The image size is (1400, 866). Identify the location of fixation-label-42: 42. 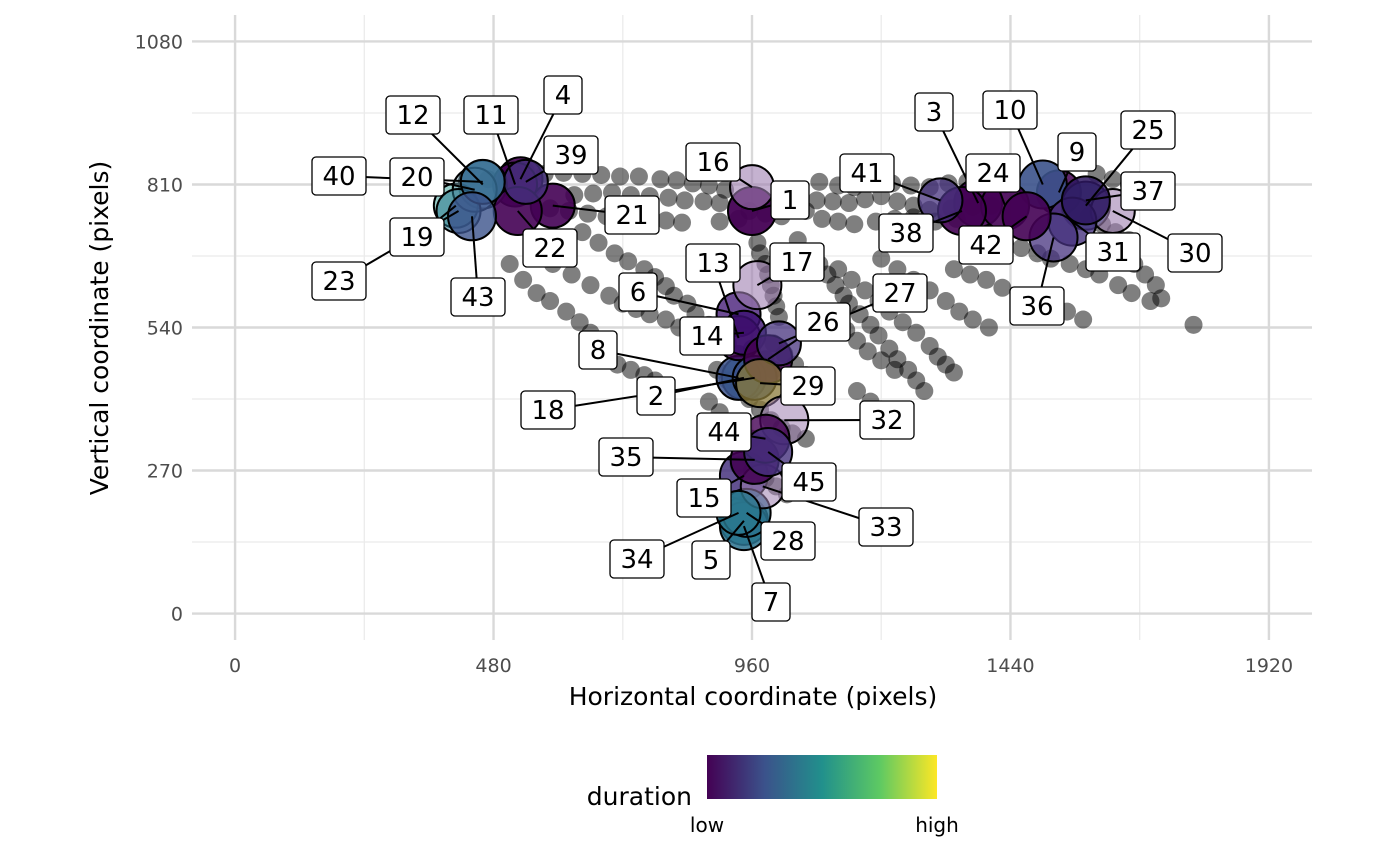
(985, 246).